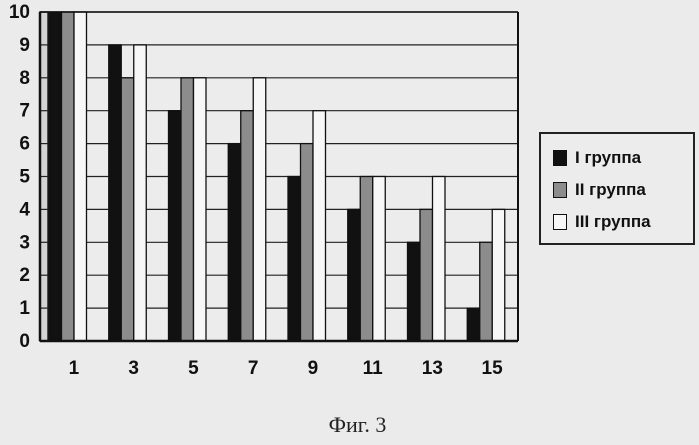 Image resolution: width=699 pixels, height=445 pixels. Describe the element at coordinates (24, 341) in the screenshot. I see `y-tick-label-0: 0` at that location.